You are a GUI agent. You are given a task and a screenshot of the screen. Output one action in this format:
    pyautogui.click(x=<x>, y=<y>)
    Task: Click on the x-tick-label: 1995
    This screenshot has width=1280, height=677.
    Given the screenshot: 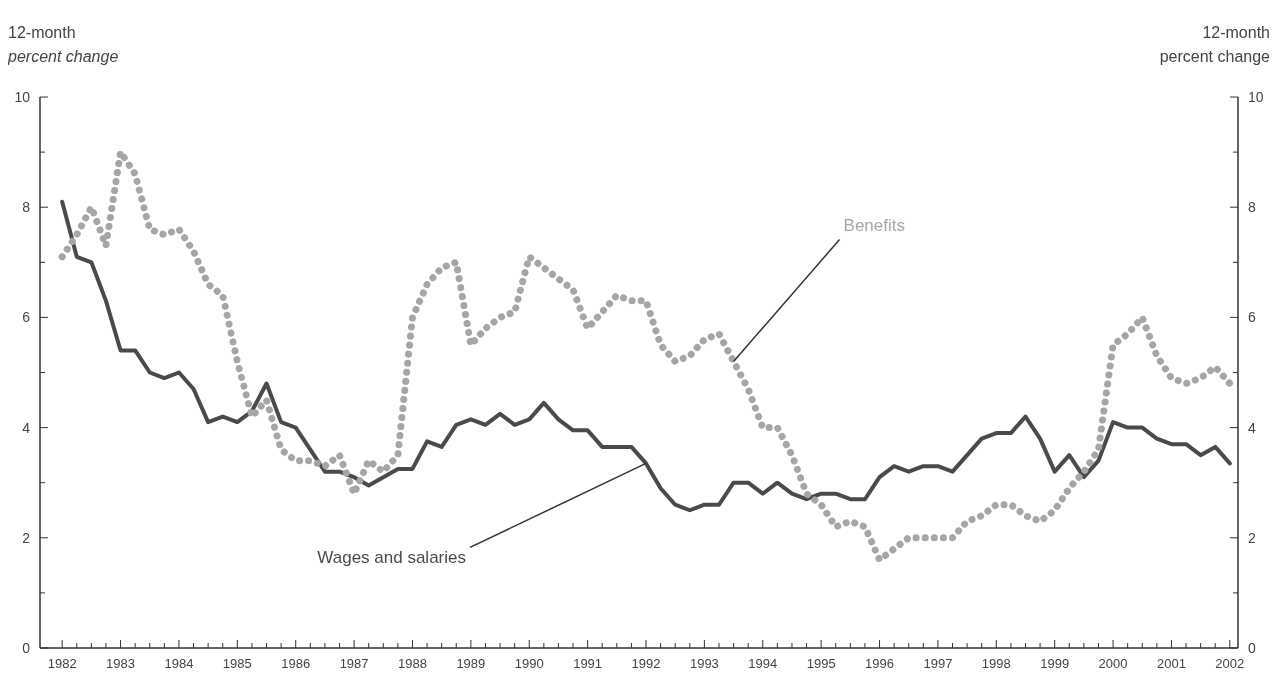 What is the action you would take?
    pyautogui.click(x=821, y=663)
    